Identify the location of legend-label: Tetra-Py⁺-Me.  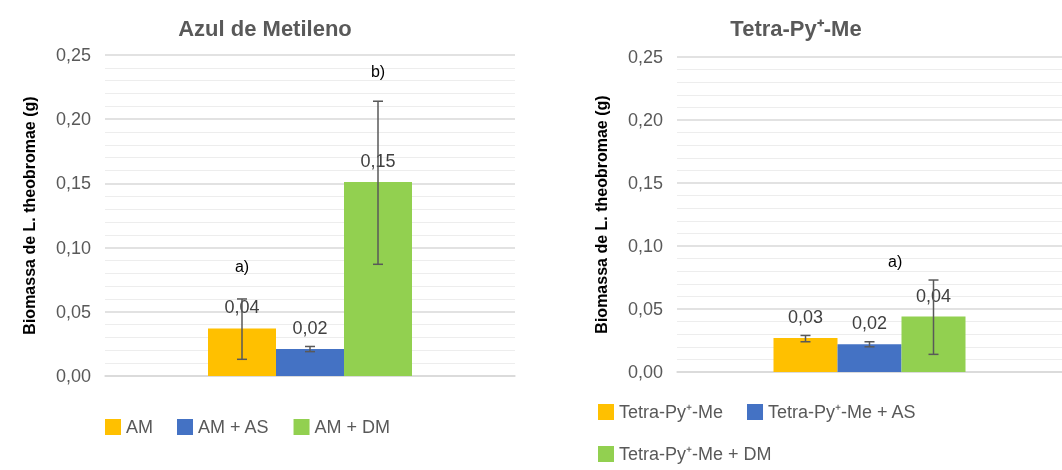
(671, 412).